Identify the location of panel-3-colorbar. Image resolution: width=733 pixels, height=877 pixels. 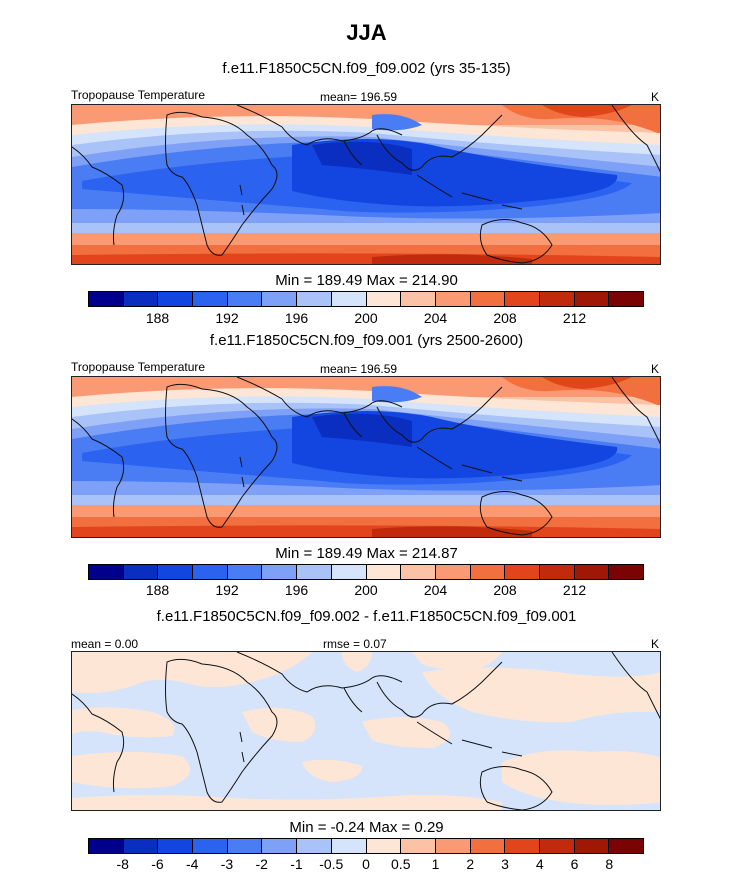
(366, 846).